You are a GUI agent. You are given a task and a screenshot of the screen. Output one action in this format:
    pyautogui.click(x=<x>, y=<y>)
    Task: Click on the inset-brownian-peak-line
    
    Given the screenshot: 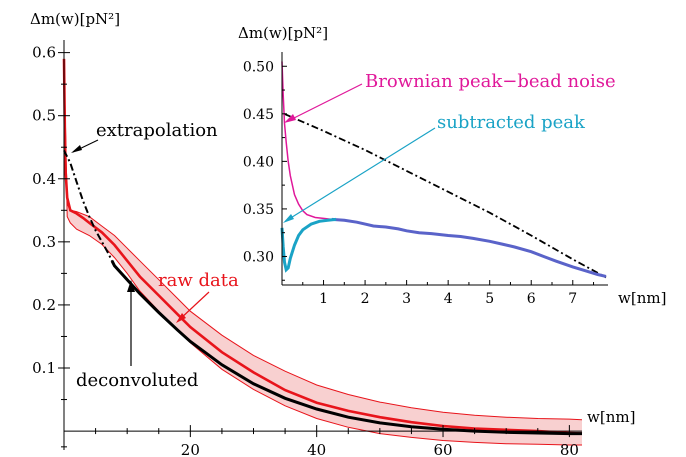 What is the action you would take?
    pyautogui.click(x=306, y=141)
    